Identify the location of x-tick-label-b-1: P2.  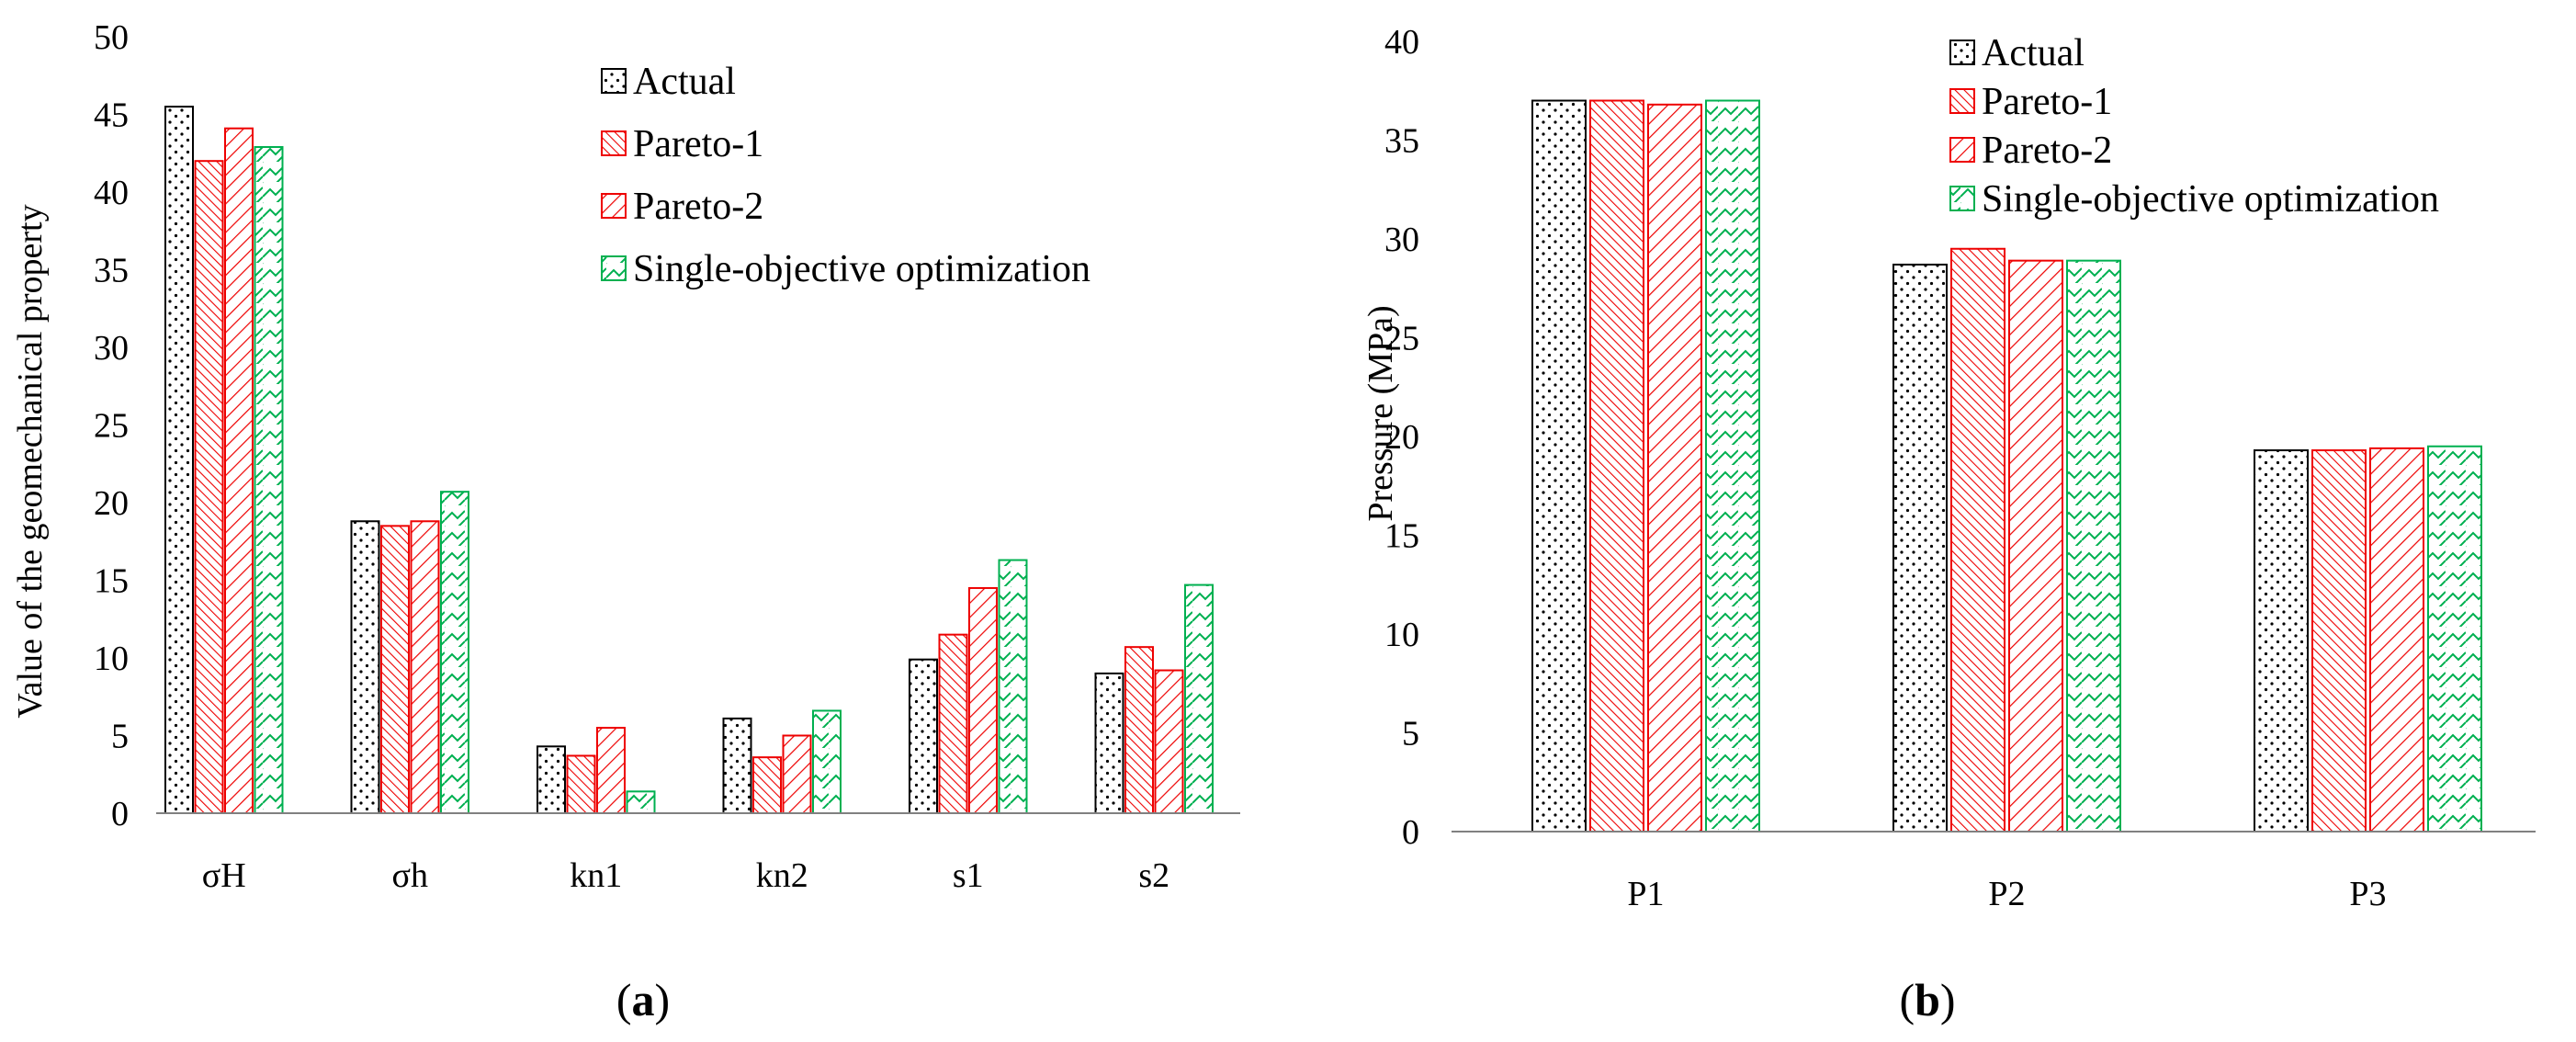
(2006, 894).